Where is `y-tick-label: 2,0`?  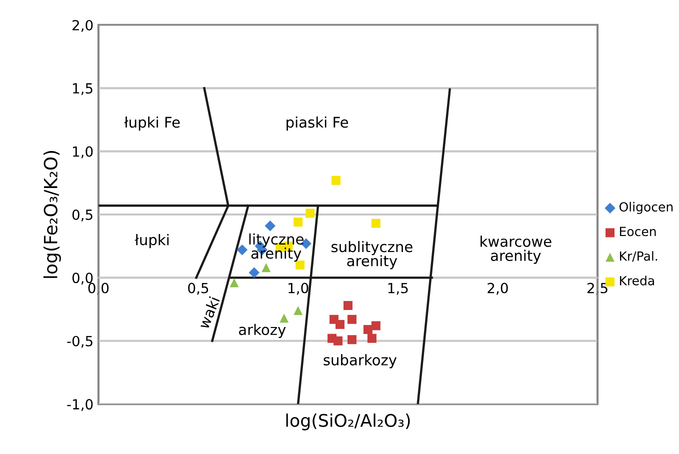
y-tick-label: 2,0 is located at coordinates (82, 26).